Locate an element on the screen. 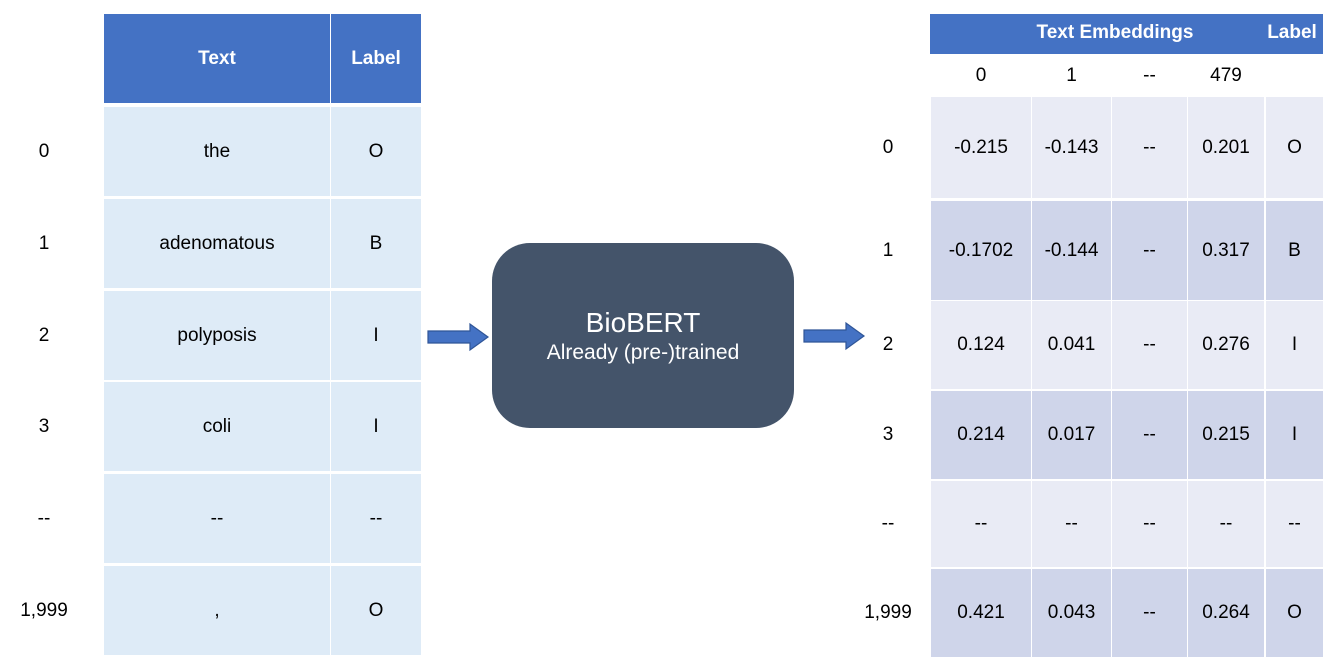 Image resolution: width=1343 pixels, height=671 pixels. embedding-value-cell: -0.144 is located at coordinates (1071, 250).